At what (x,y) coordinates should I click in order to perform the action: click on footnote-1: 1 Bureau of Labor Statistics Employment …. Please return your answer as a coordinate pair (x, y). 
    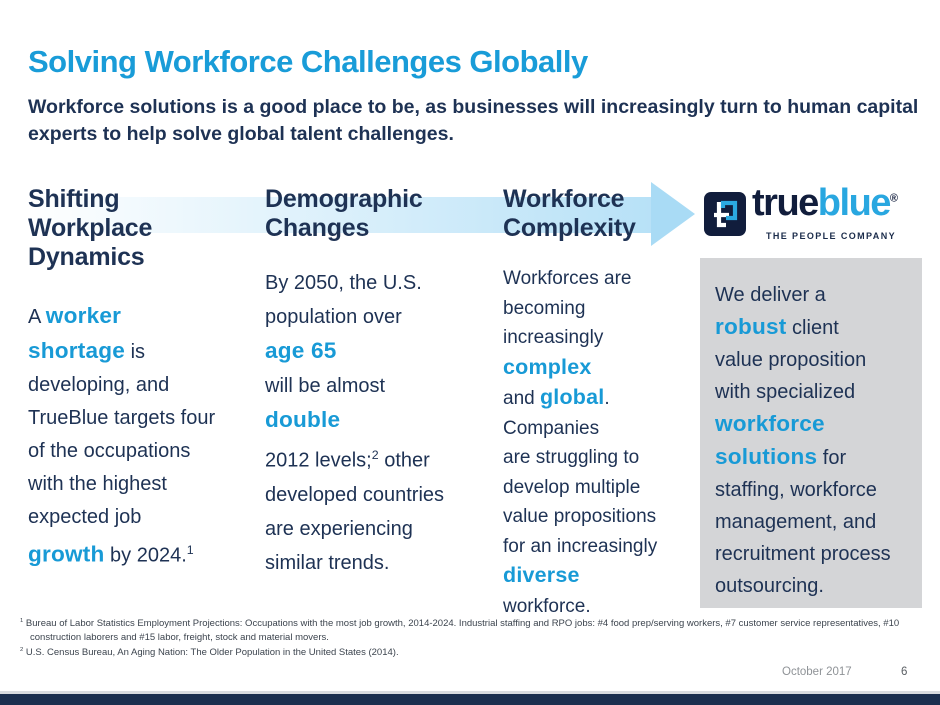
    Looking at the image, I should click on (474, 629).